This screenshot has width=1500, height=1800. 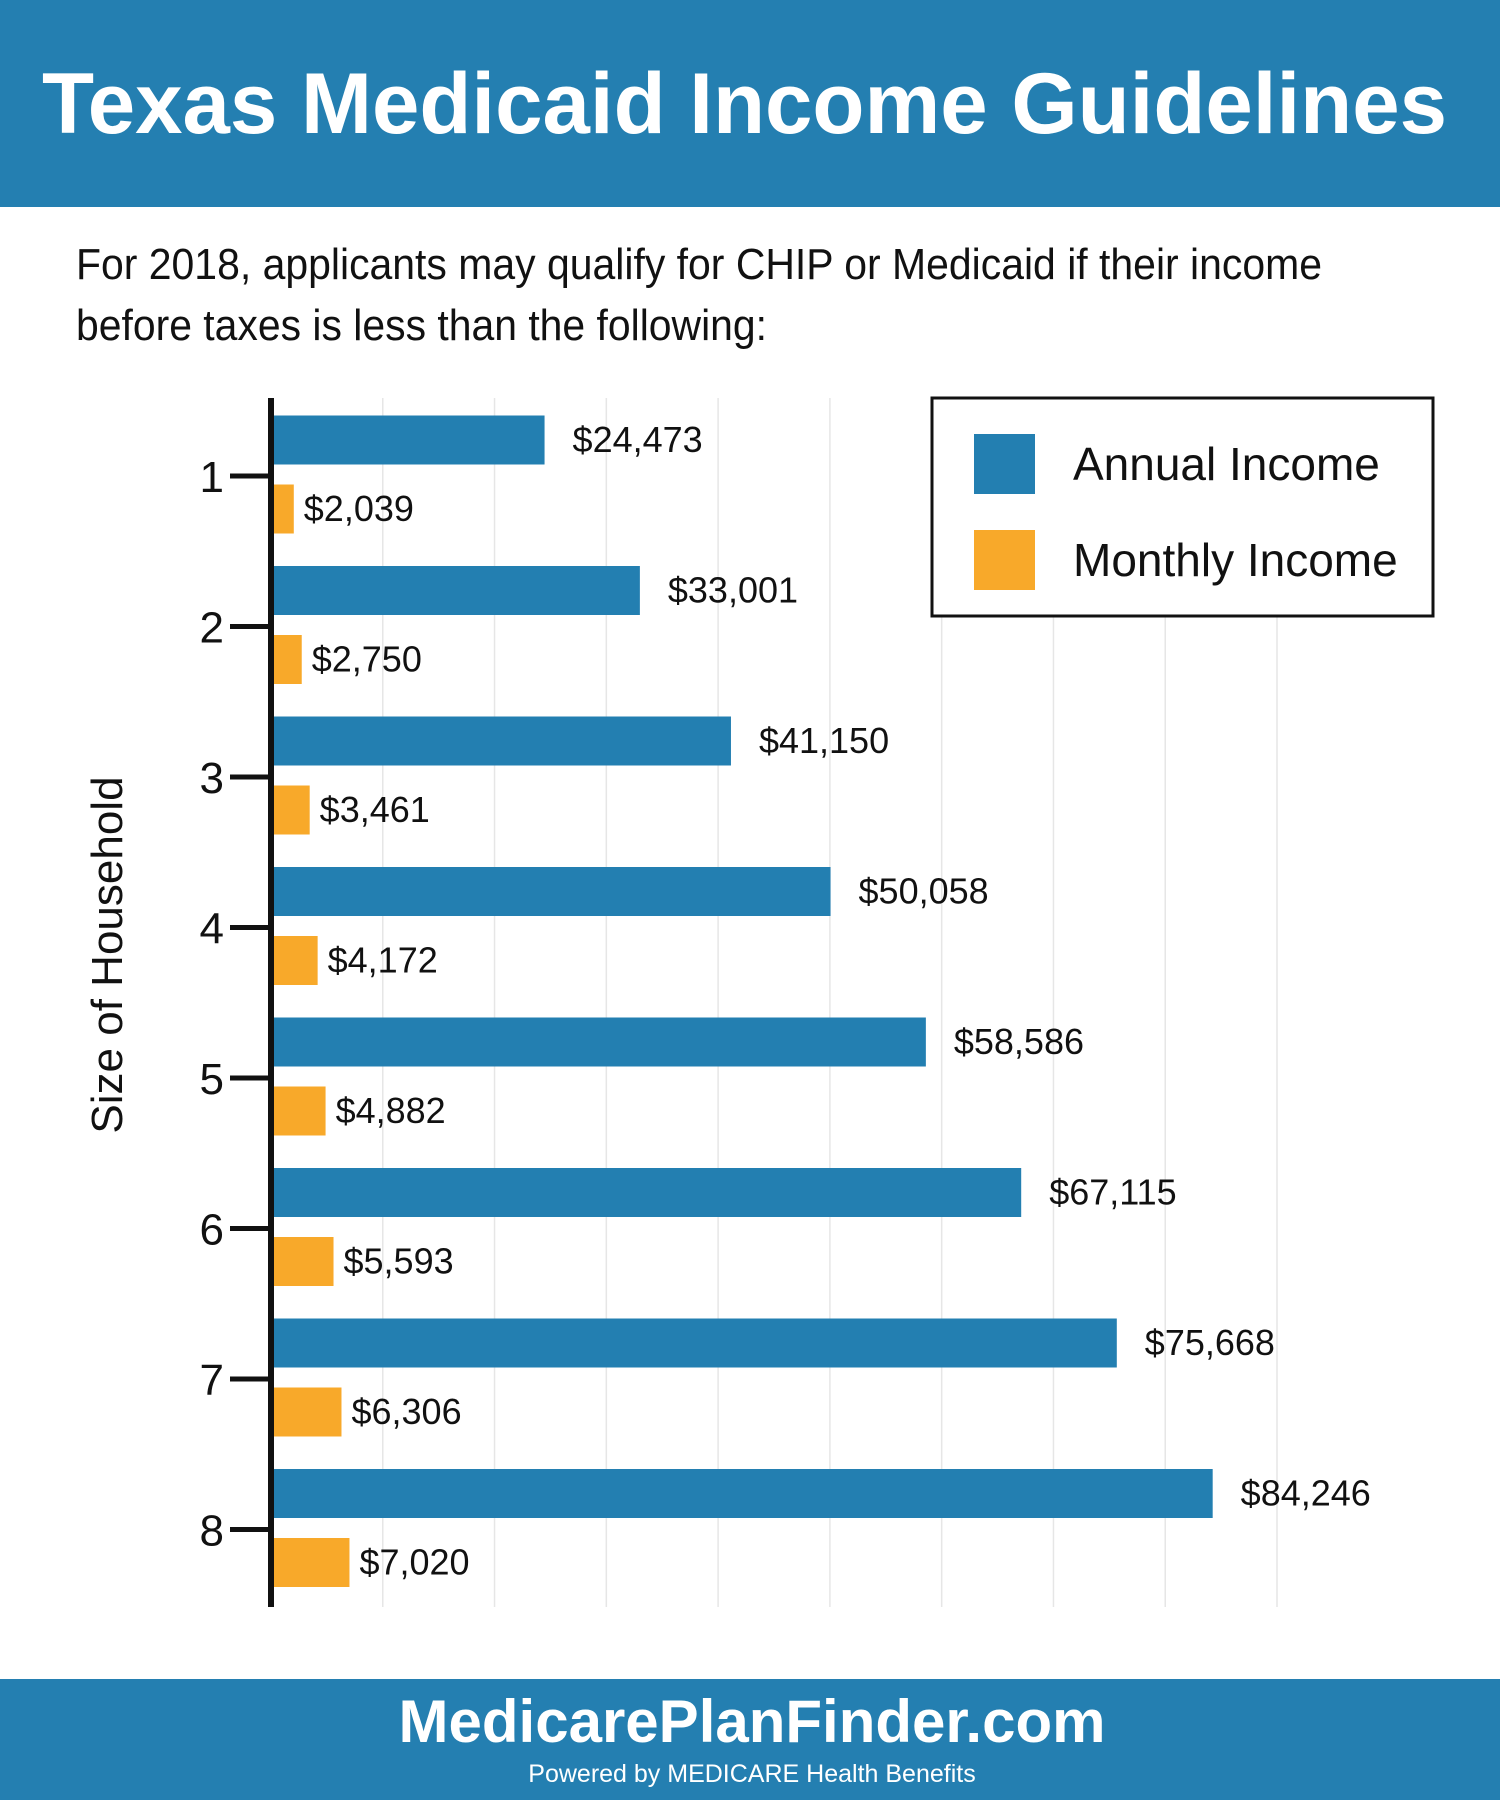 I want to click on y-tick-label: 7, so click(x=212, y=1380).